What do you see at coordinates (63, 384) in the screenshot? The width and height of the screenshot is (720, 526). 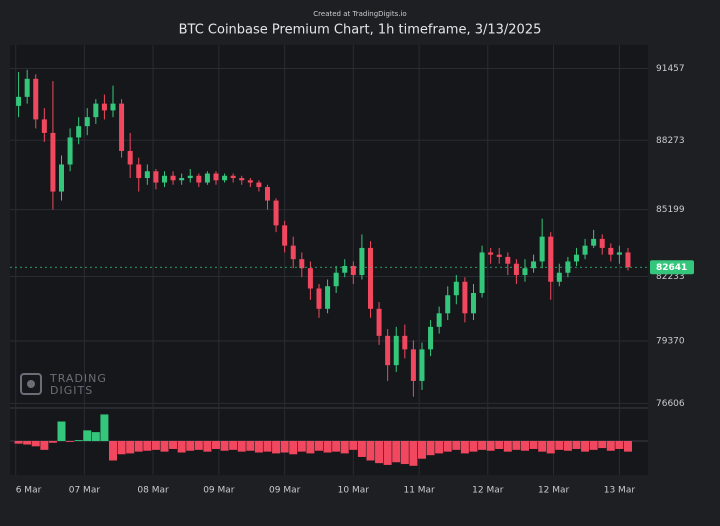 I see `watermark: TRADING DIGITS` at bounding box center [63, 384].